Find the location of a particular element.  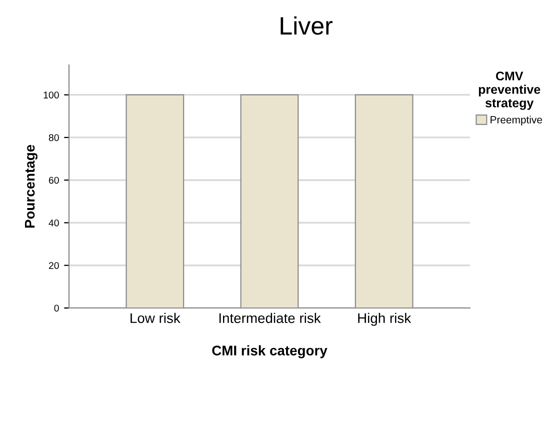

y-tick-label: 0 is located at coordinates (56, 308).